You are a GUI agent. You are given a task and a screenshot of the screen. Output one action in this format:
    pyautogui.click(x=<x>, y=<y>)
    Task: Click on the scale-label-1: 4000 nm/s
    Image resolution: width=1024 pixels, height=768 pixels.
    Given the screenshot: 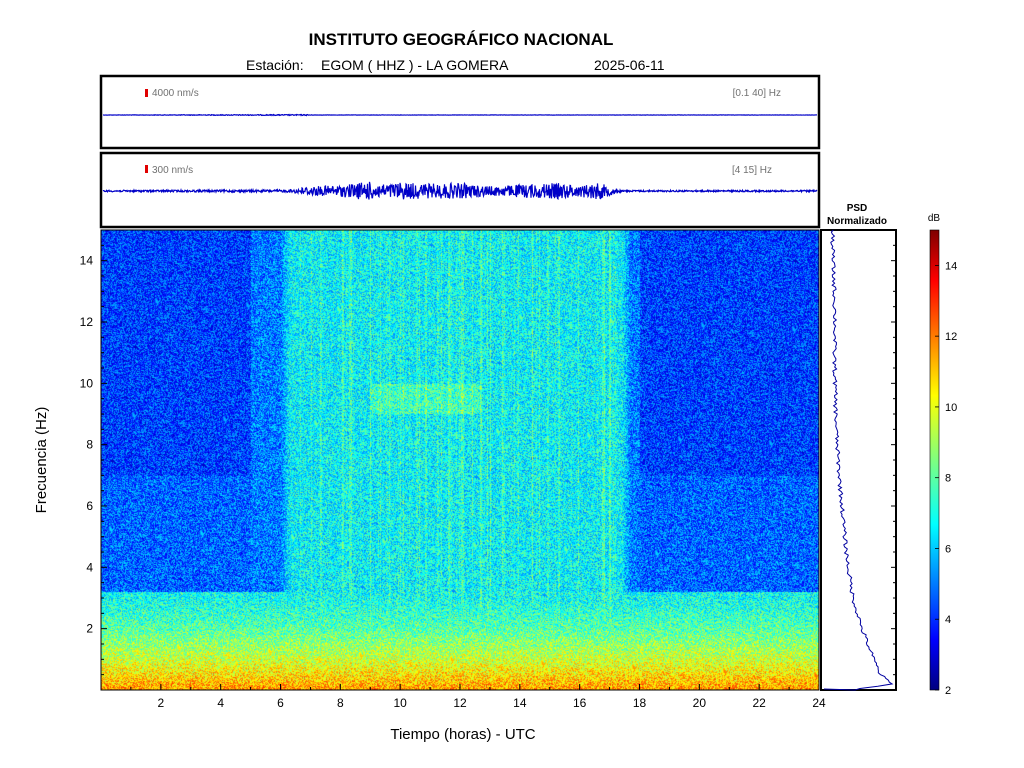 What is the action you would take?
    pyautogui.click(x=175, y=93)
    